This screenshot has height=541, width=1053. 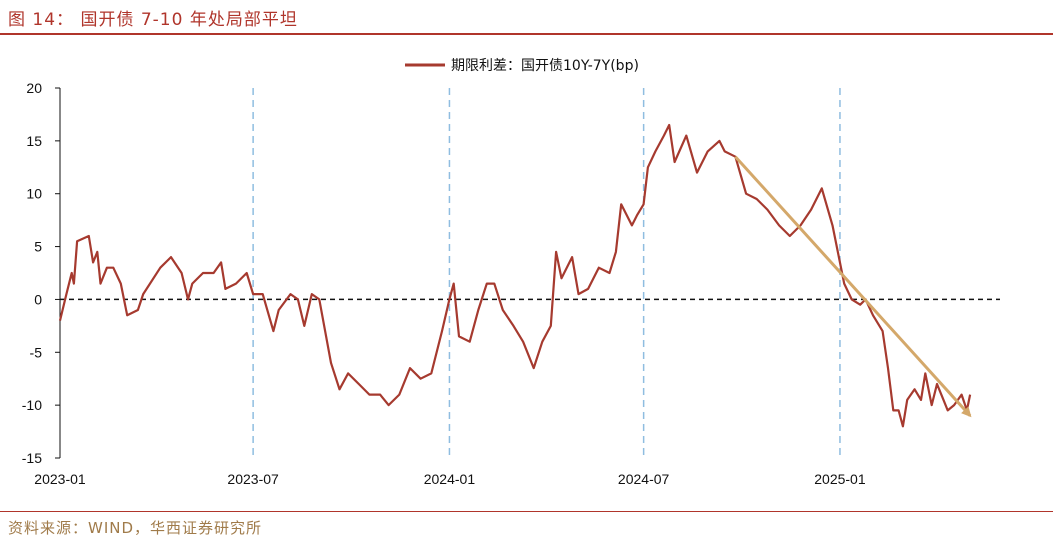 What do you see at coordinates (38, 299) in the screenshot?
I see `y-tick-label: 0` at bounding box center [38, 299].